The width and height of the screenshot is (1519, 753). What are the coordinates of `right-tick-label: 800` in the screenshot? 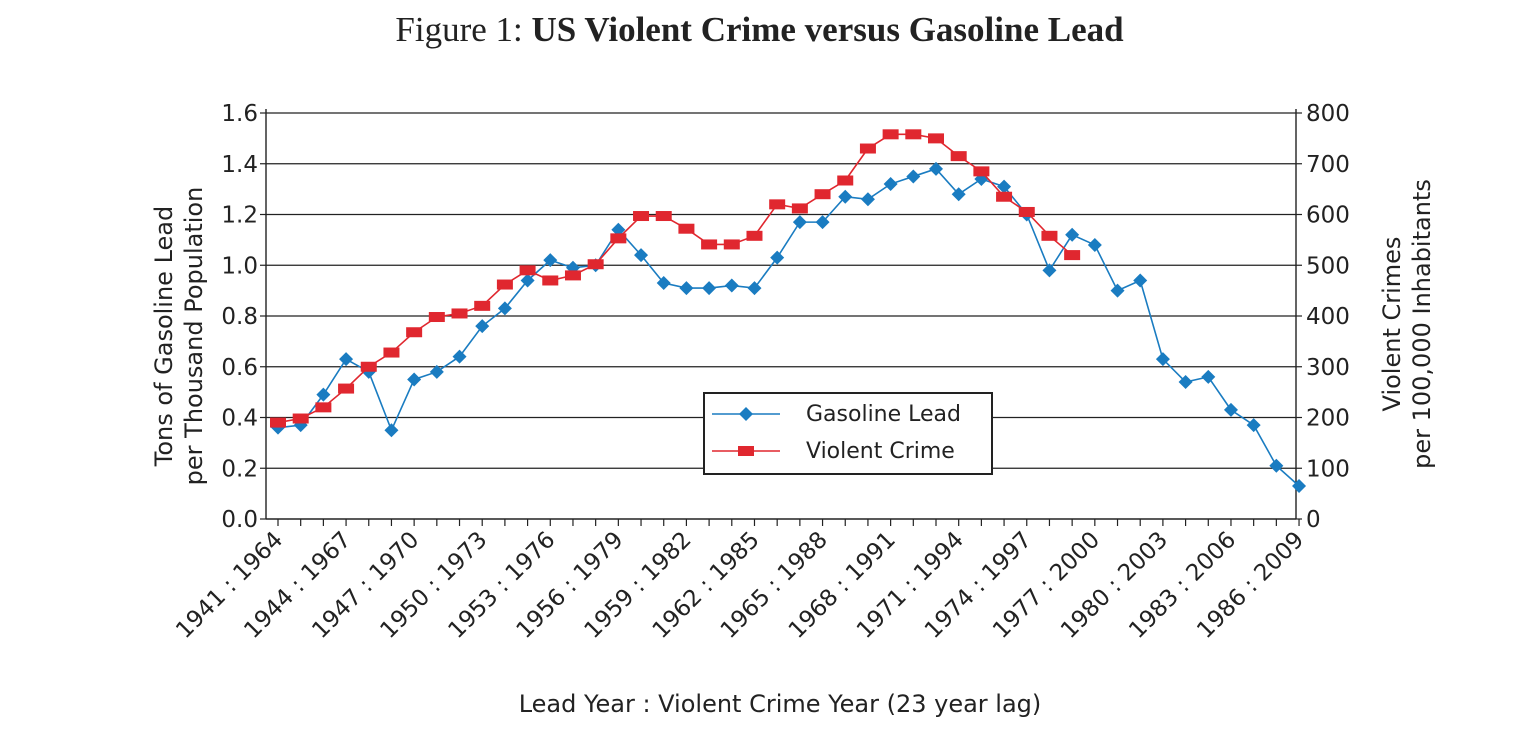 It's located at (1328, 114).